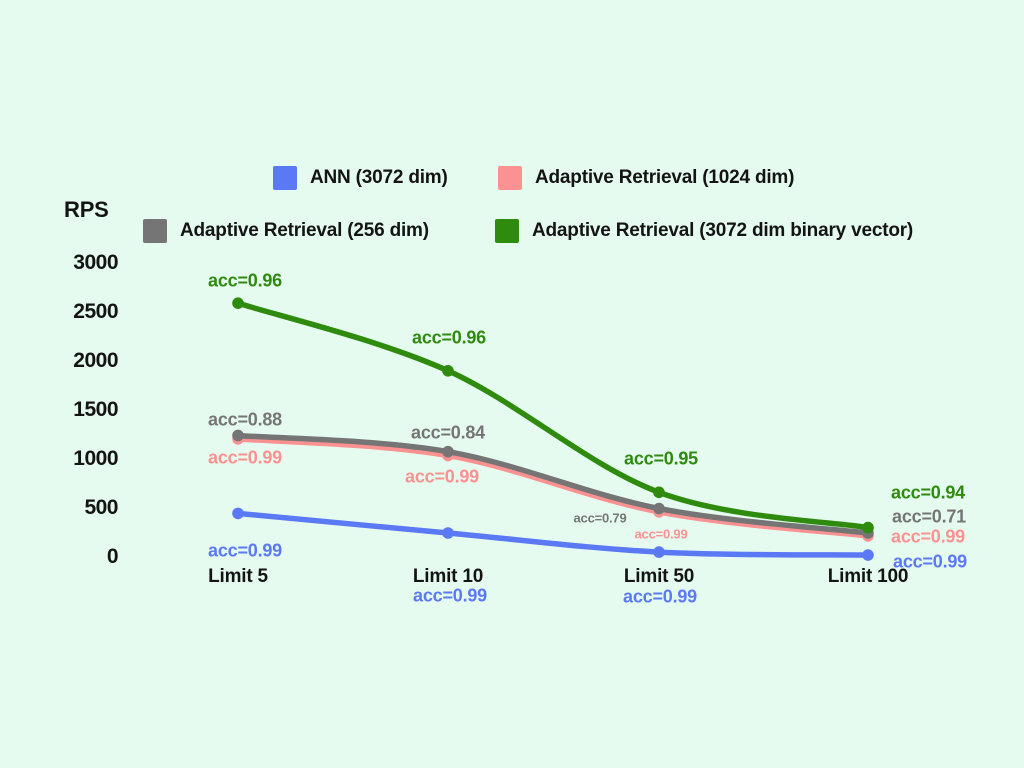 The image size is (1024, 768). Describe the element at coordinates (868, 576) in the screenshot. I see `x-tick-label: Limit 100` at that location.